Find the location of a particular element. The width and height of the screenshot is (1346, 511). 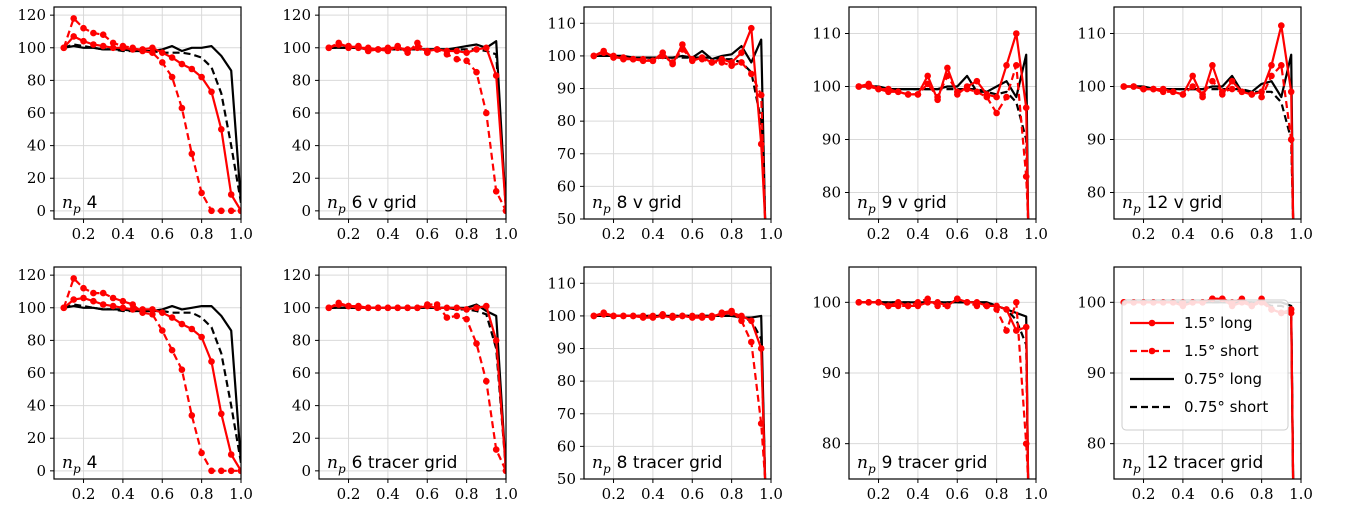

y-tick-label: 70 is located at coordinates (566, 154).